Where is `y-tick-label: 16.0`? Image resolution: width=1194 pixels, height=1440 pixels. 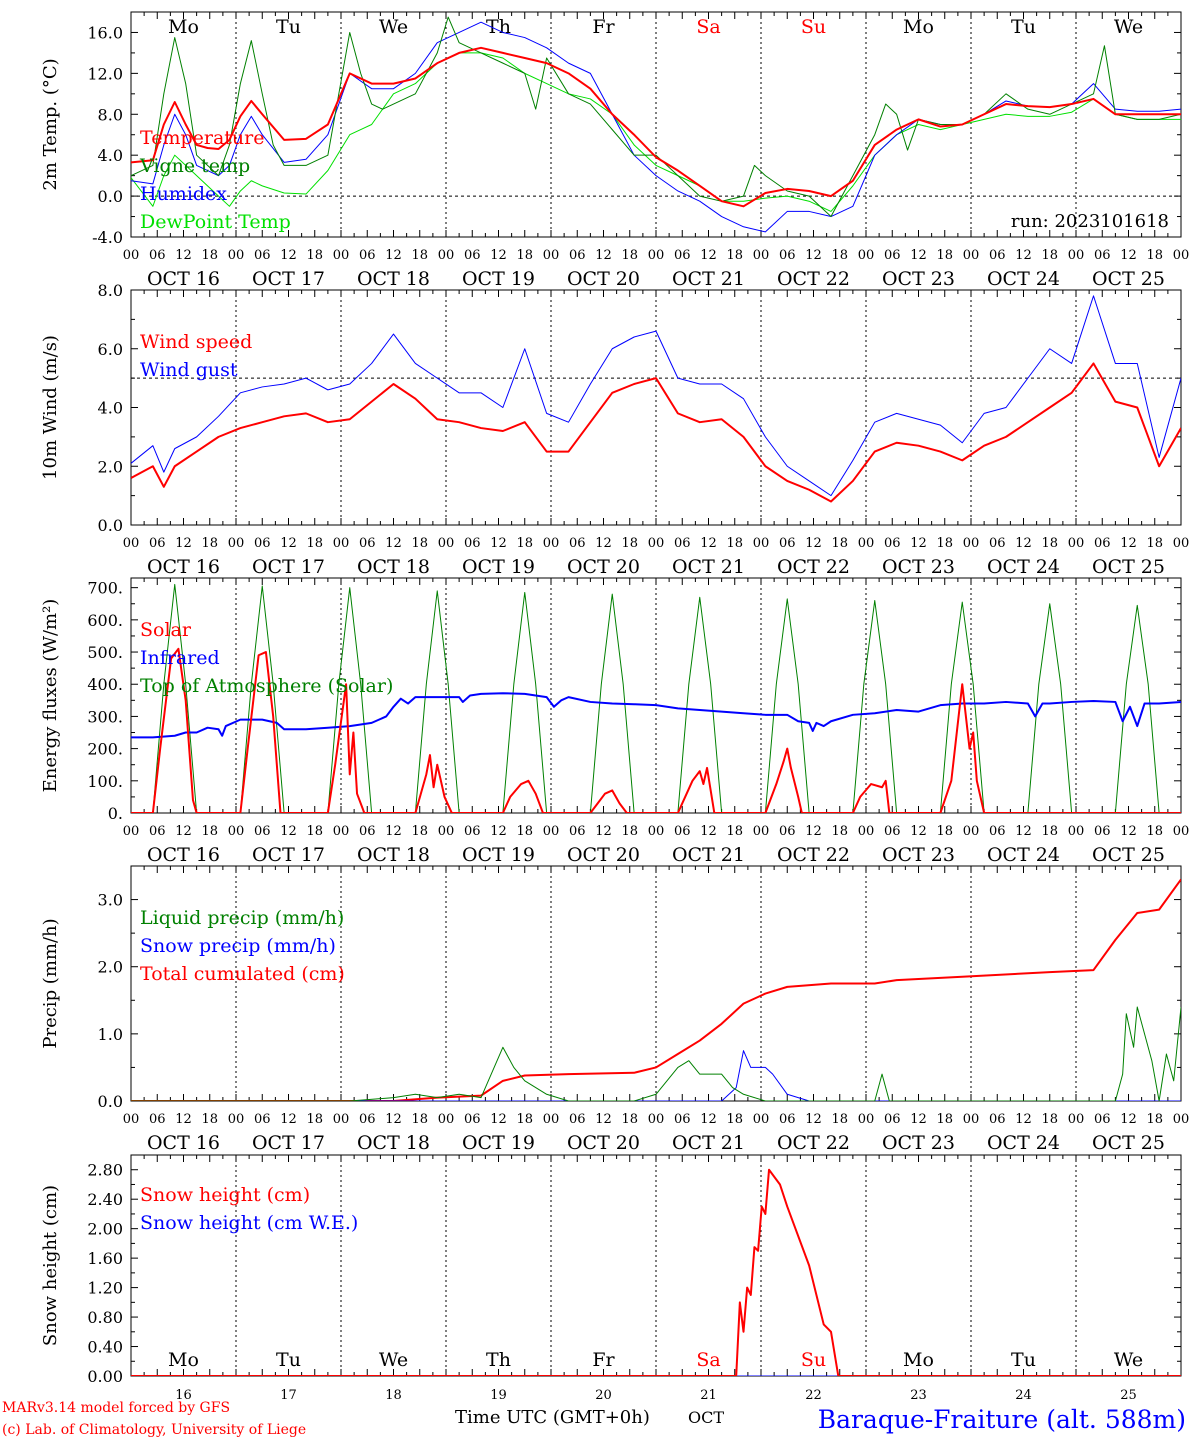
y-tick-label: 16.0 is located at coordinates (105, 32).